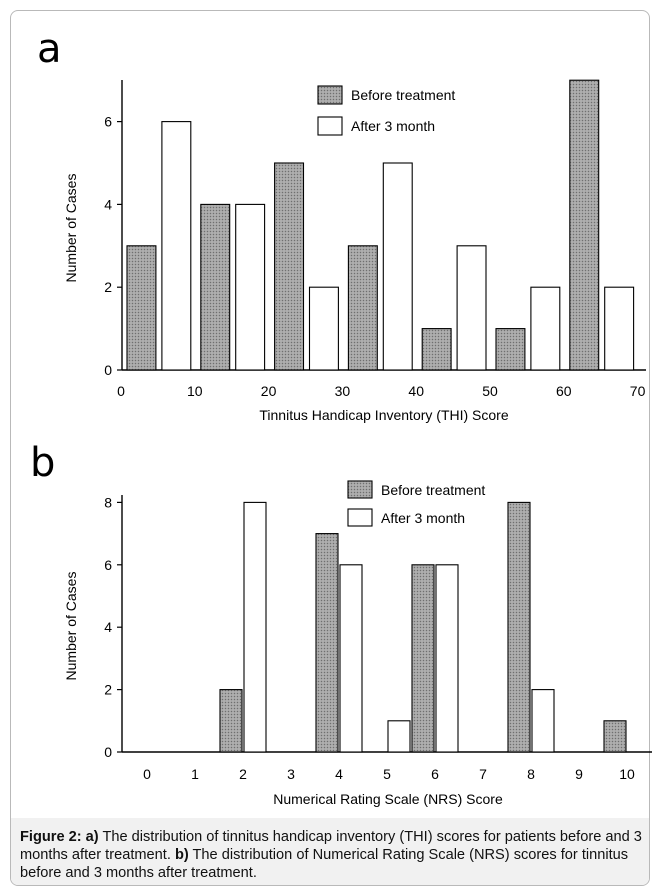  Describe the element at coordinates (343, 391) in the screenshot. I see `x-tick-label: 30` at that location.